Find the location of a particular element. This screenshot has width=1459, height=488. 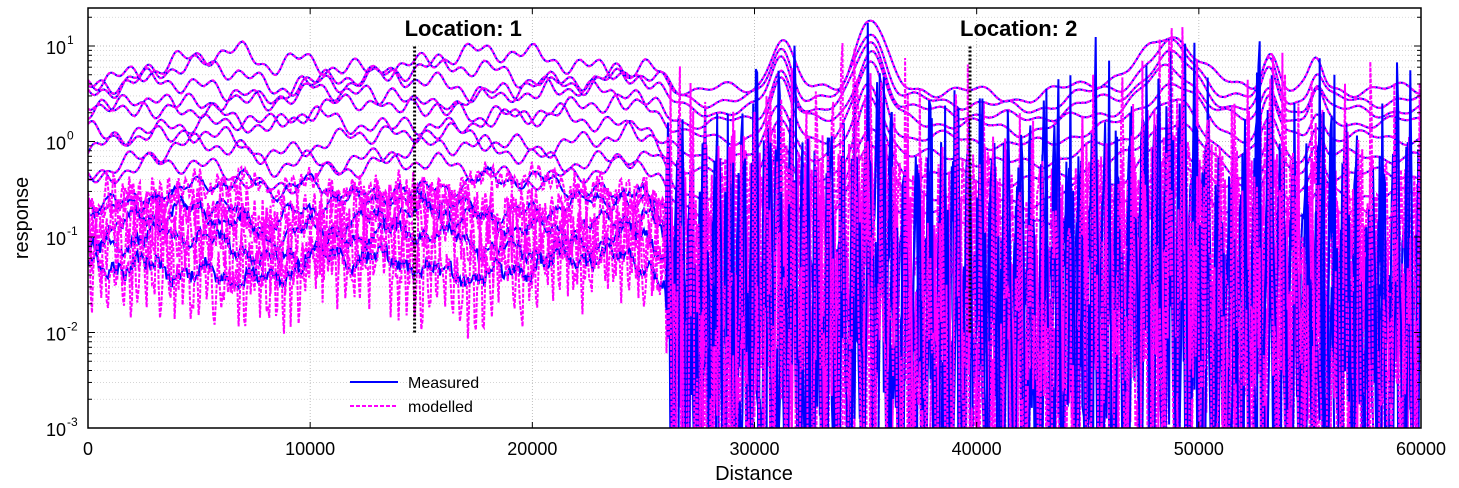

x-tick-label: 40000 is located at coordinates (977, 449).